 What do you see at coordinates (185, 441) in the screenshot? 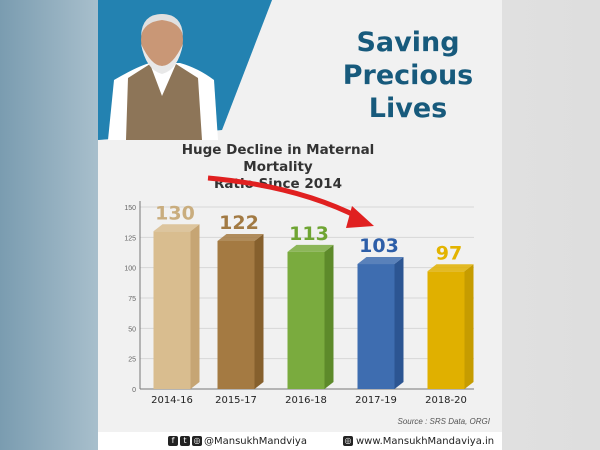
I see `twitter-icon: t` at bounding box center [185, 441].